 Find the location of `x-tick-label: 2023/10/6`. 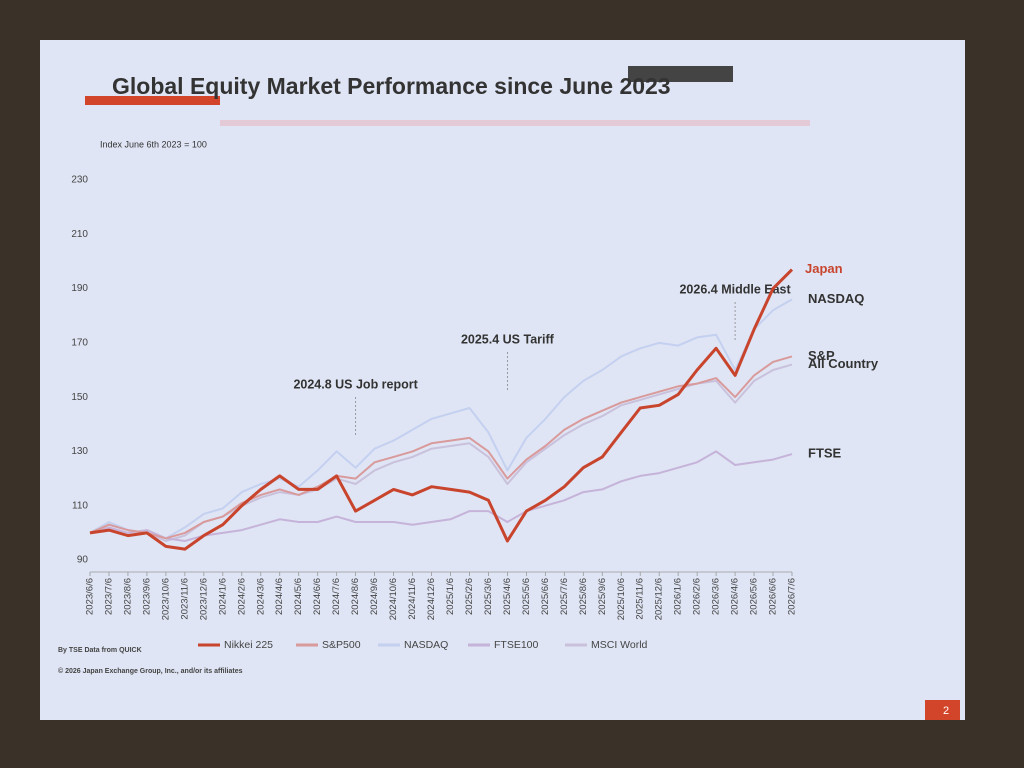

x-tick-label: 2023/10/6 is located at coordinates (165, 599).